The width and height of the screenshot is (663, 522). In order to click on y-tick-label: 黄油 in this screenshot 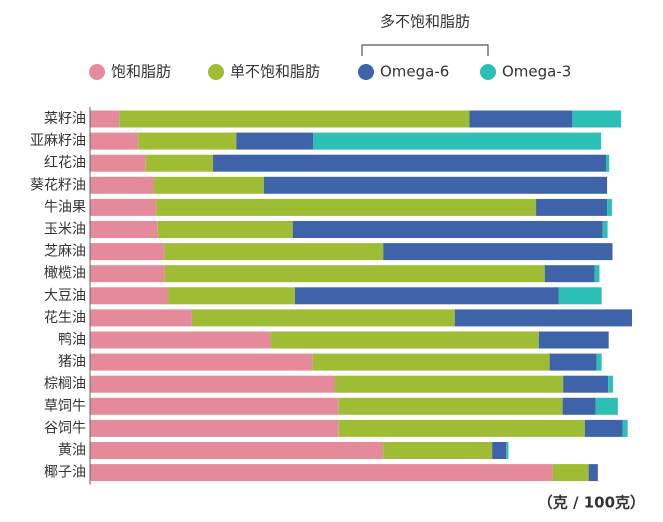, I will do `click(72, 450)`.